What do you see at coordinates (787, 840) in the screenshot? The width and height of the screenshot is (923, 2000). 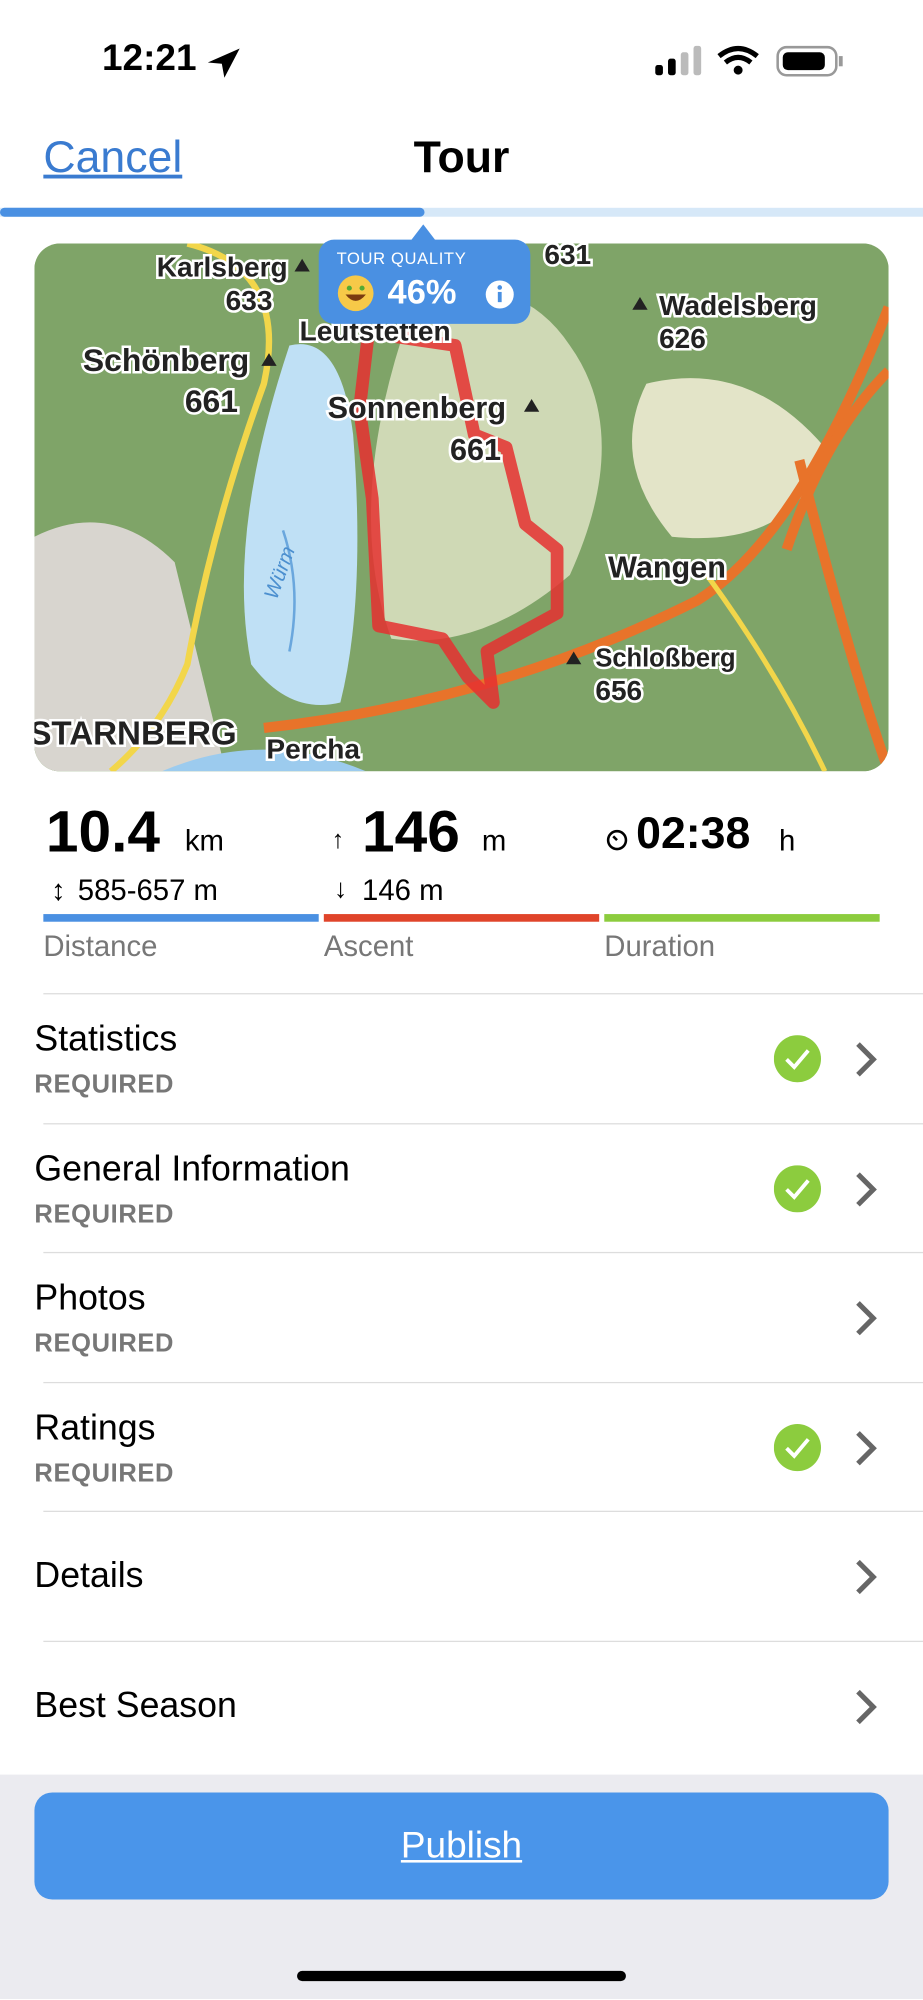 I see `duration-unit: h` at bounding box center [787, 840].